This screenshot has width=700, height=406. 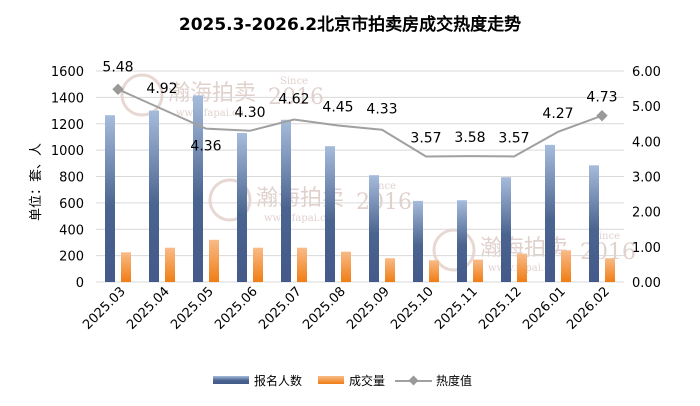 What do you see at coordinates (236, 308) in the screenshot?
I see `x-tick-label: 2025.06` at bounding box center [236, 308].